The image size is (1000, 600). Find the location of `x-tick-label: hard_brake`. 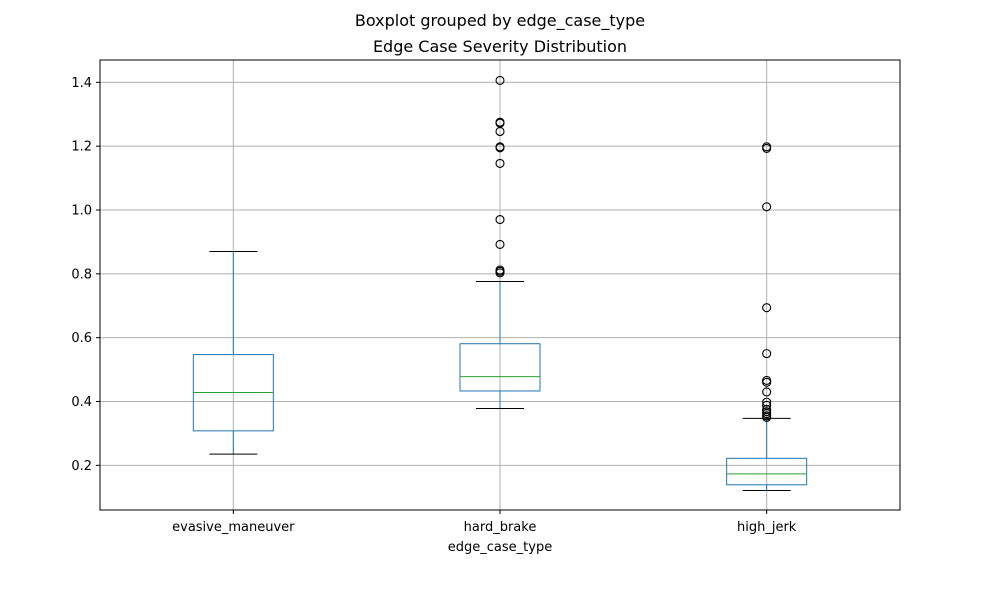

x-tick-label: hard_brake is located at coordinates (500, 527).